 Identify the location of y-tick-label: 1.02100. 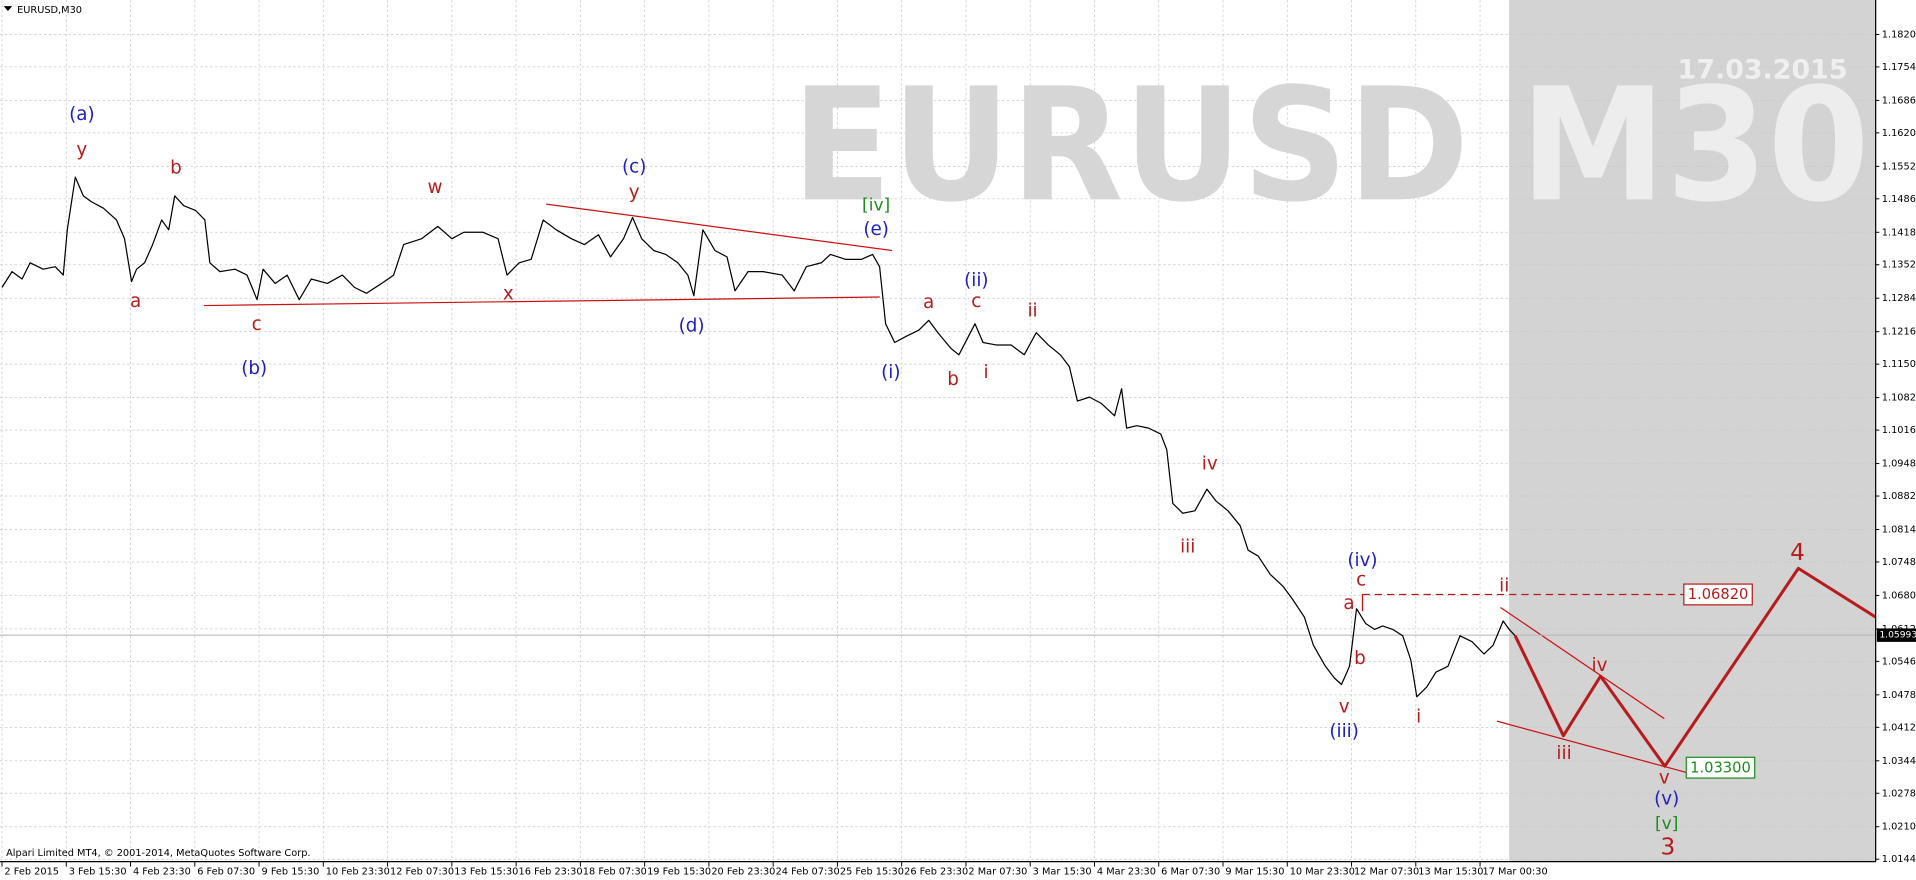
(1899, 827).